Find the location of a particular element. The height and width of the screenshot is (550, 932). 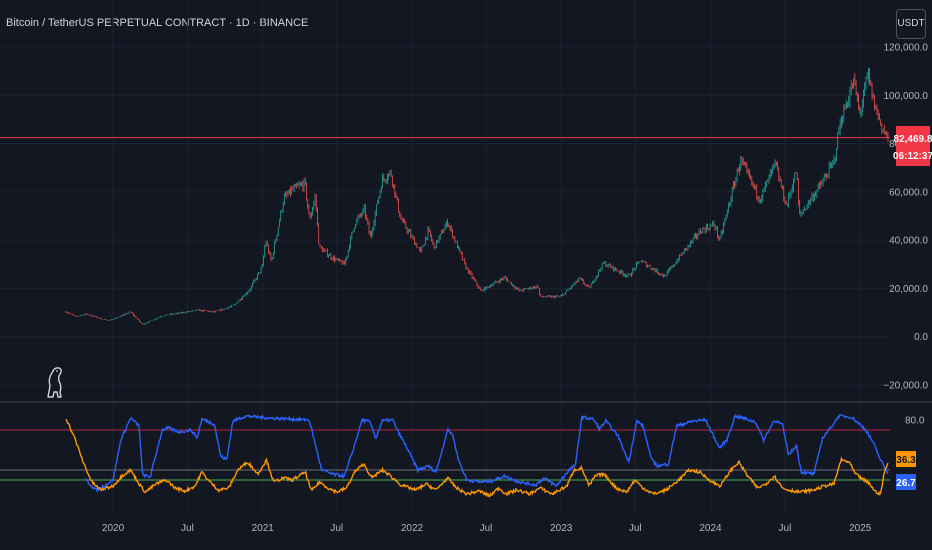

blue-value-label: 26.7 is located at coordinates (906, 483).